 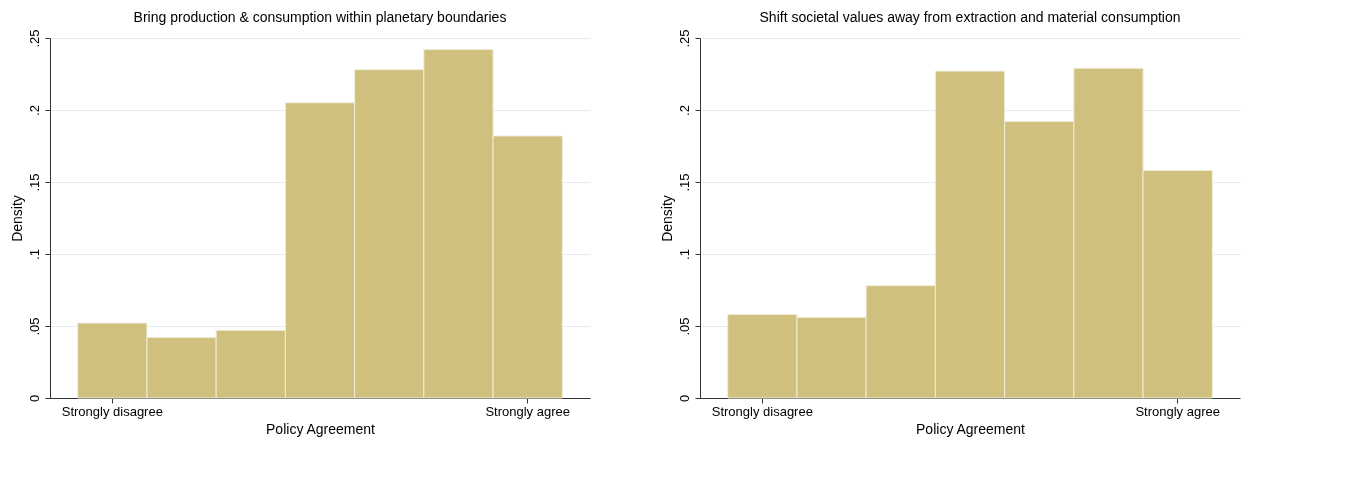 I want to click on chart-title: Shift societal values away from extraction and material consumption, so click(x=970, y=16).